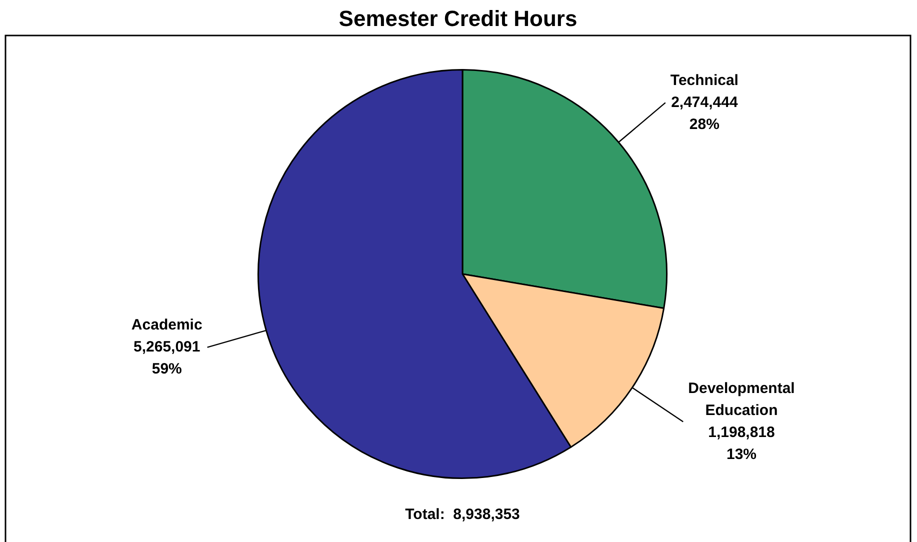 Image resolution: width=917 pixels, height=542 pixels. What do you see at coordinates (704, 80) in the screenshot?
I see `slice-label: Technical` at bounding box center [704, 80].